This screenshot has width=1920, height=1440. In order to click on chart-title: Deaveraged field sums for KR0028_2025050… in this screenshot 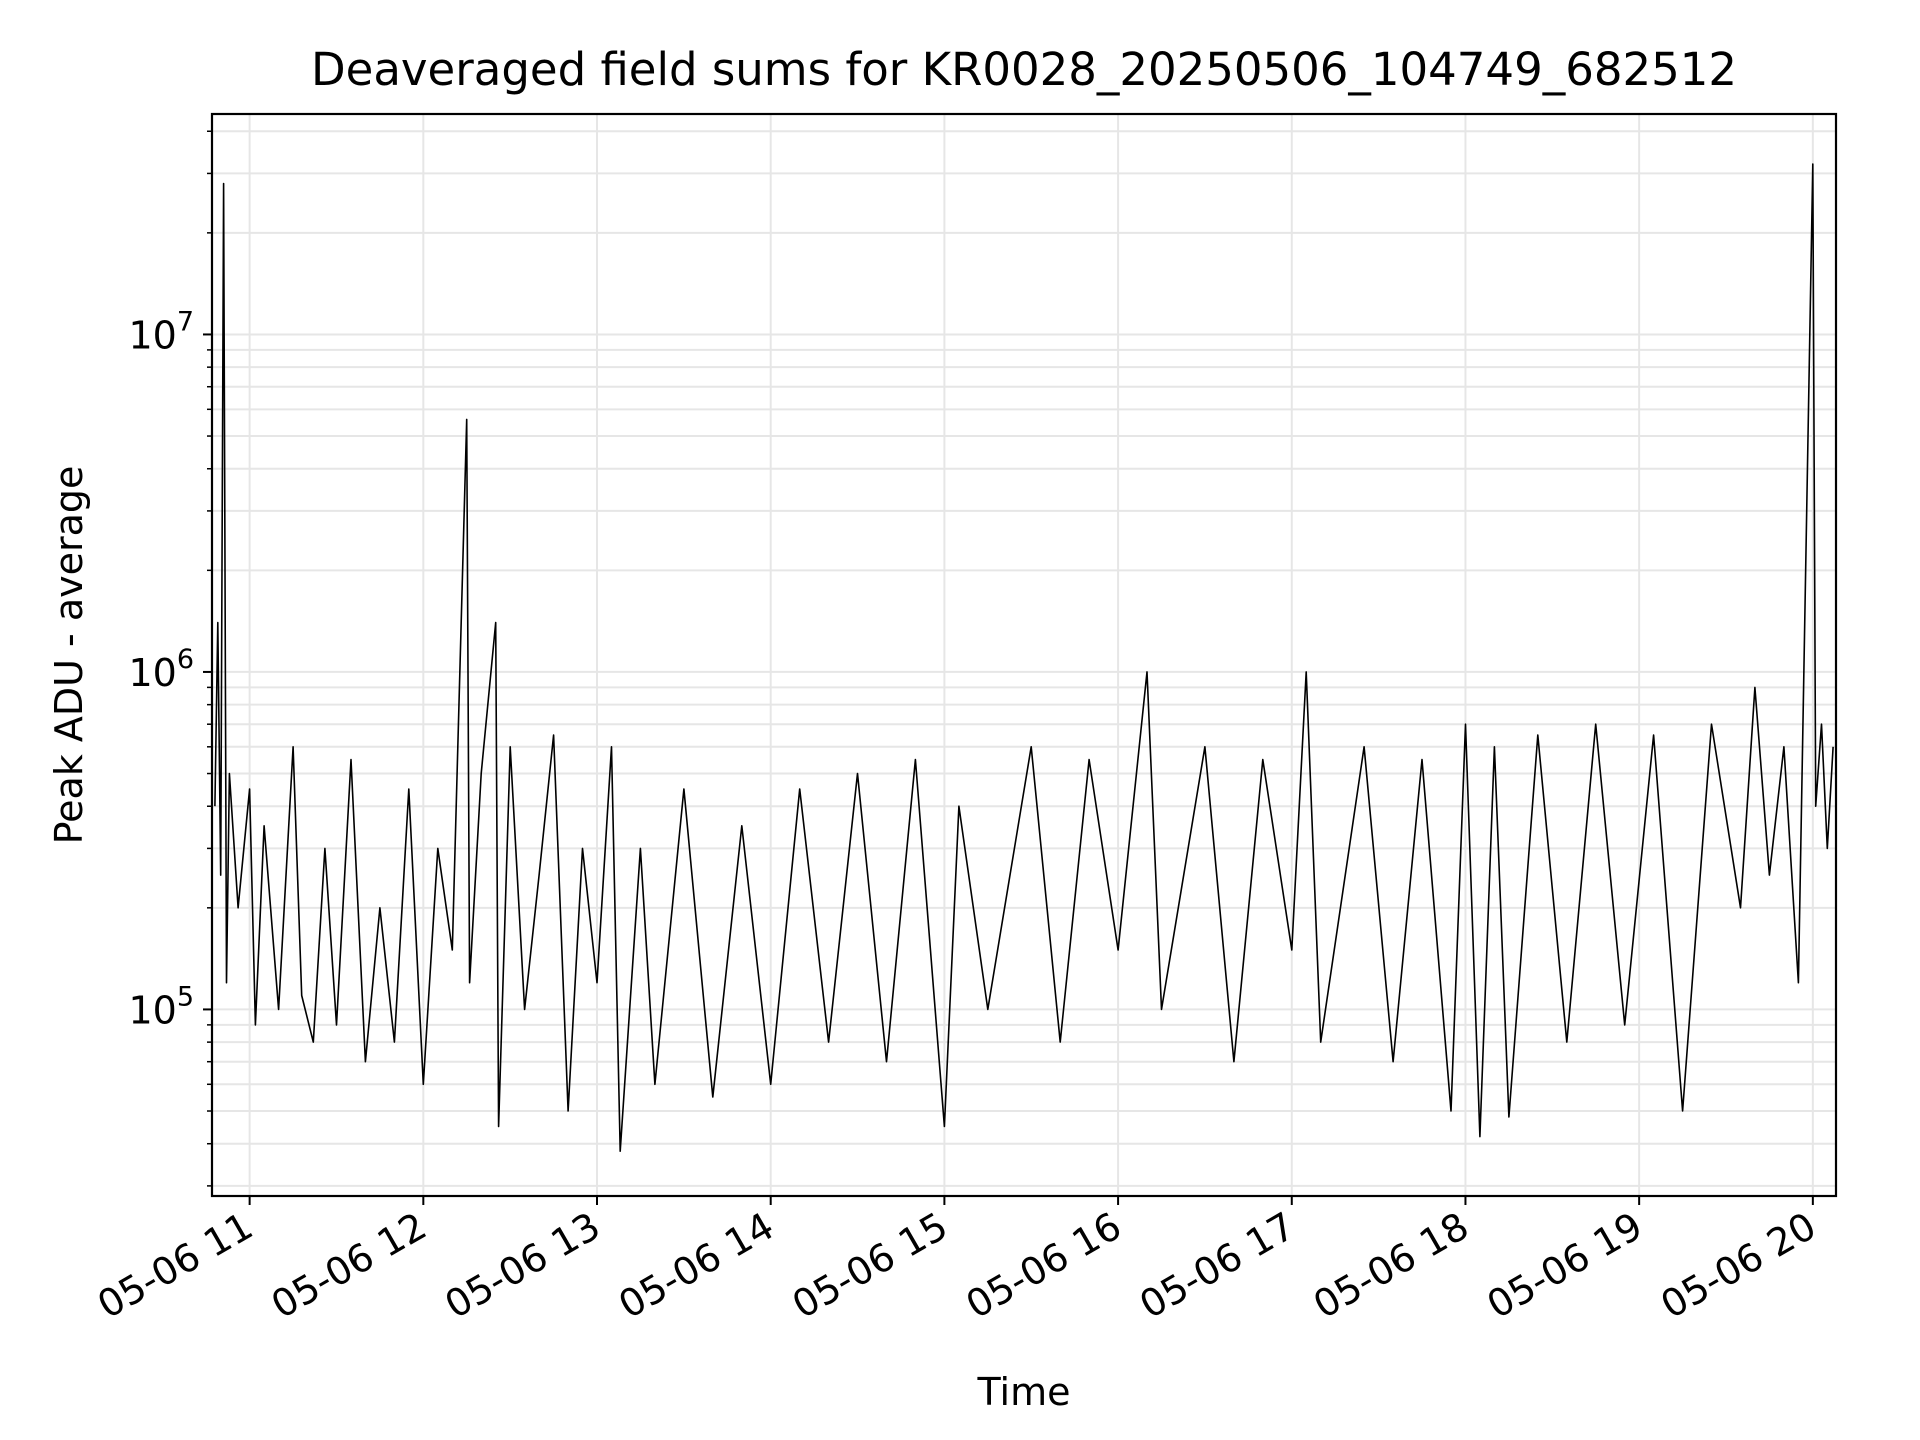, I will do `click(1024, 69)`.